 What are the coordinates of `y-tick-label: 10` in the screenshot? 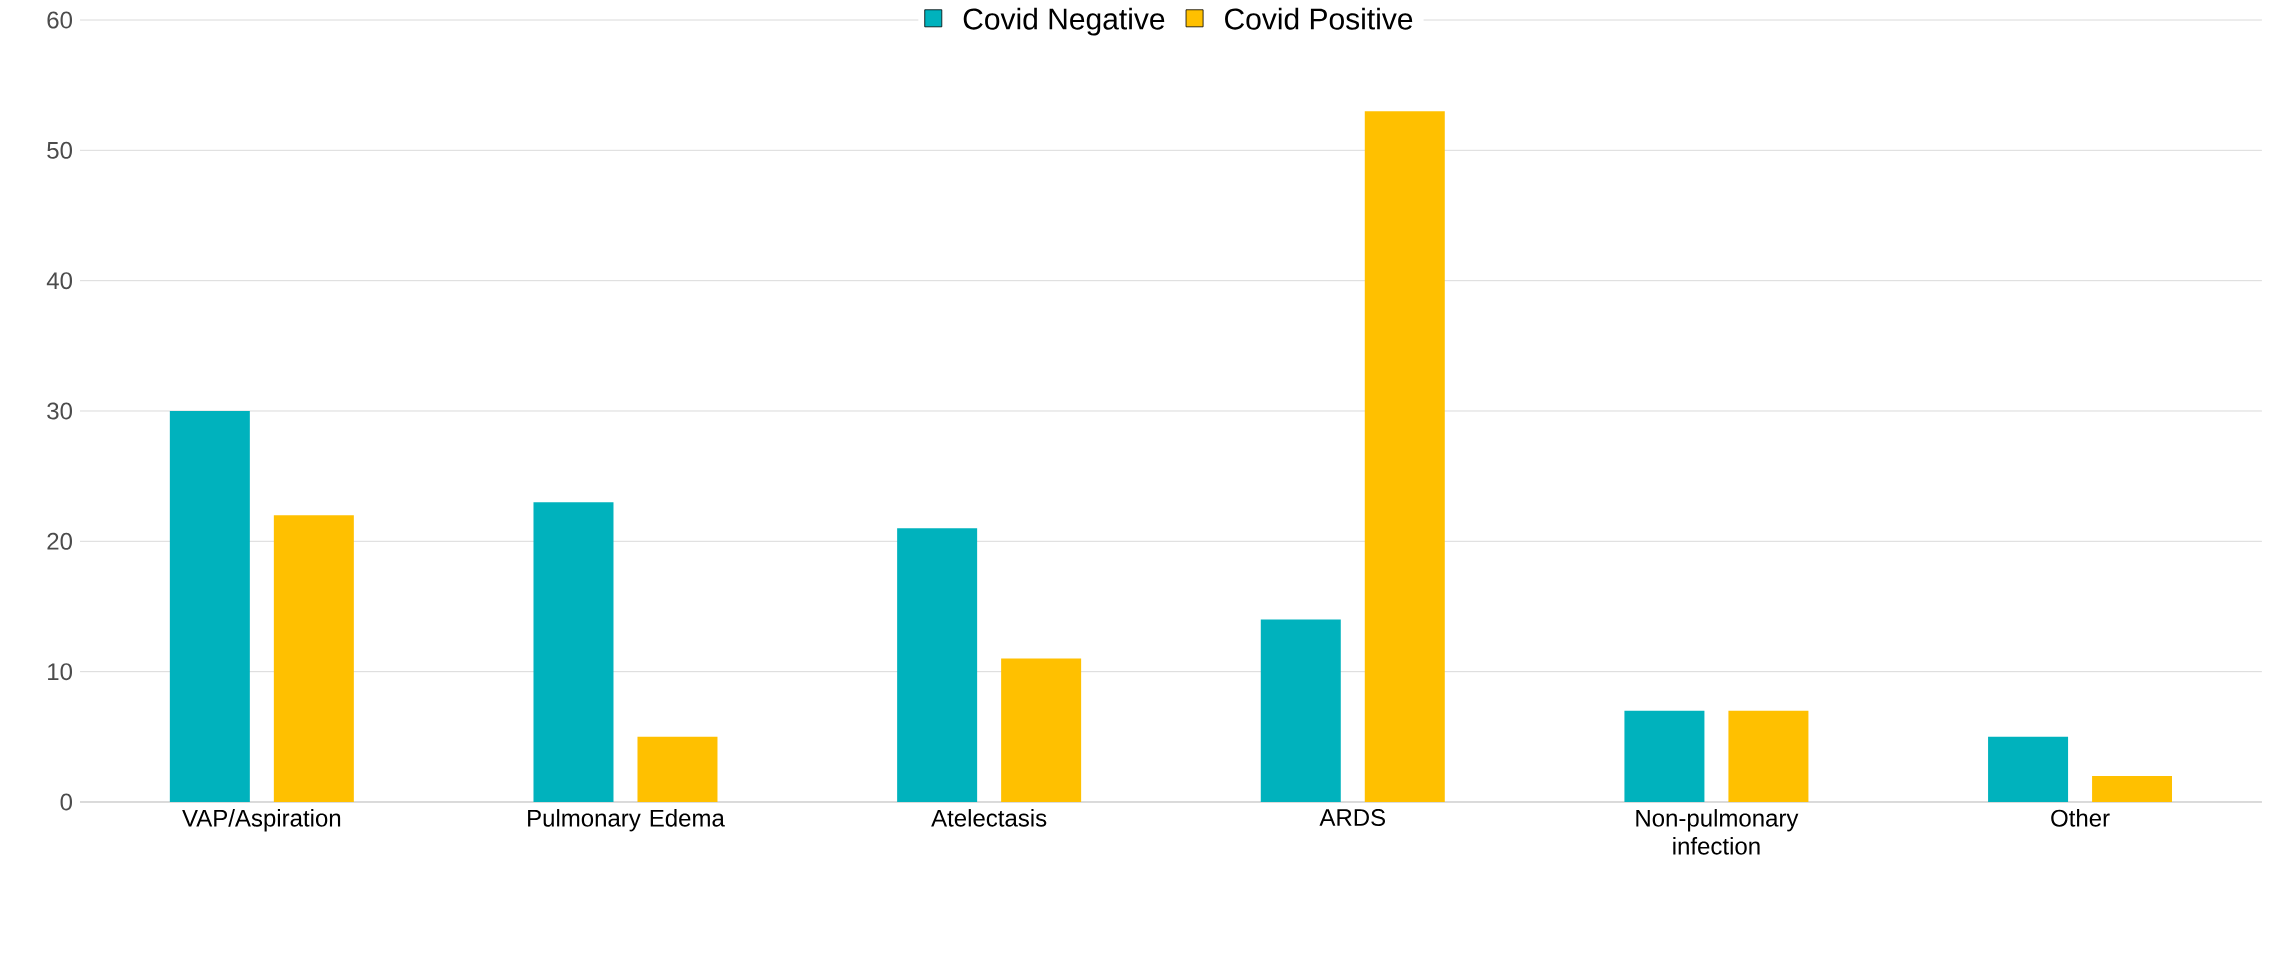 It's located at (60, 672).